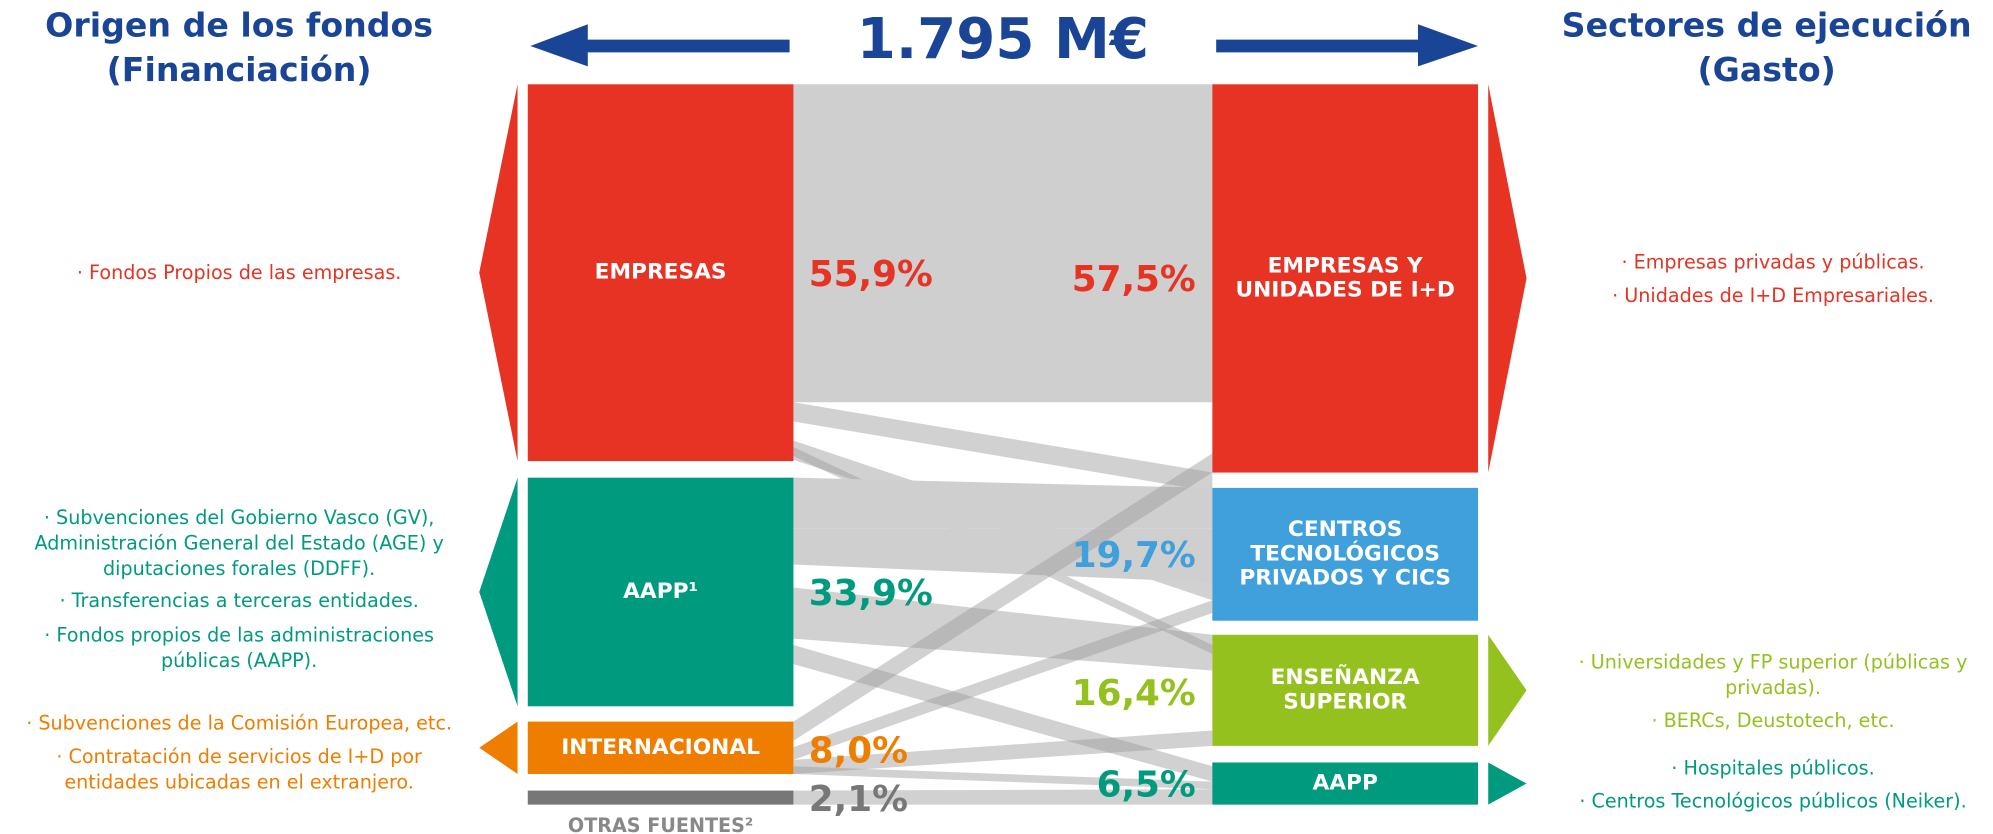  Describe the element at coordinates (239, 635) in the screenshot. I see `source-note: · Fondos propios de las administraciones` at that location.